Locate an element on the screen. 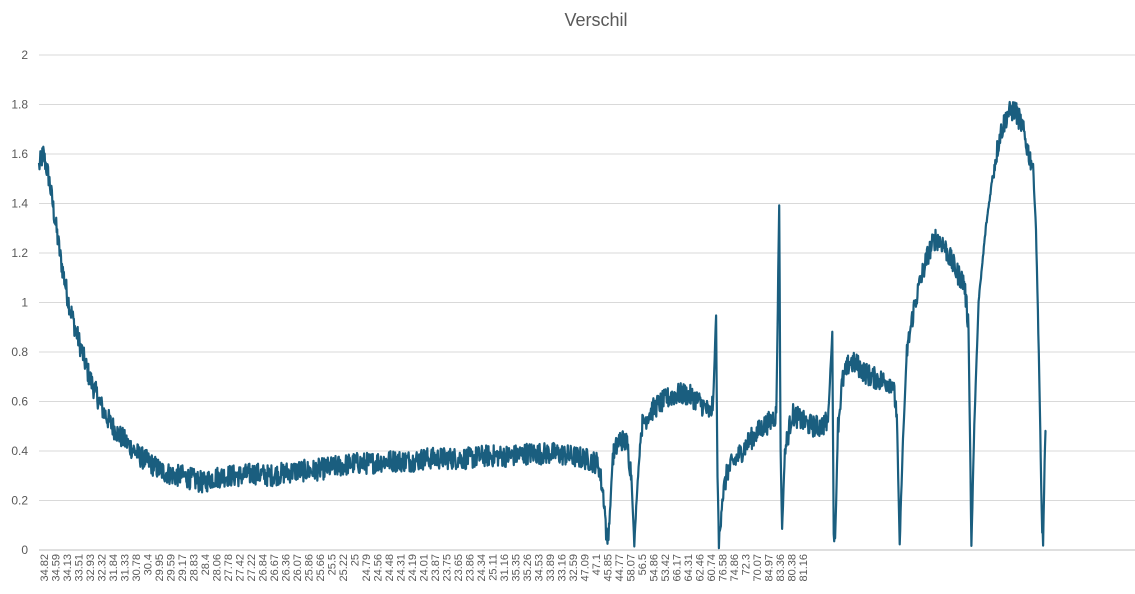 This screenshot has width=1135, height=594. y-tick-label: 1 is located at coordinates (24, 303).